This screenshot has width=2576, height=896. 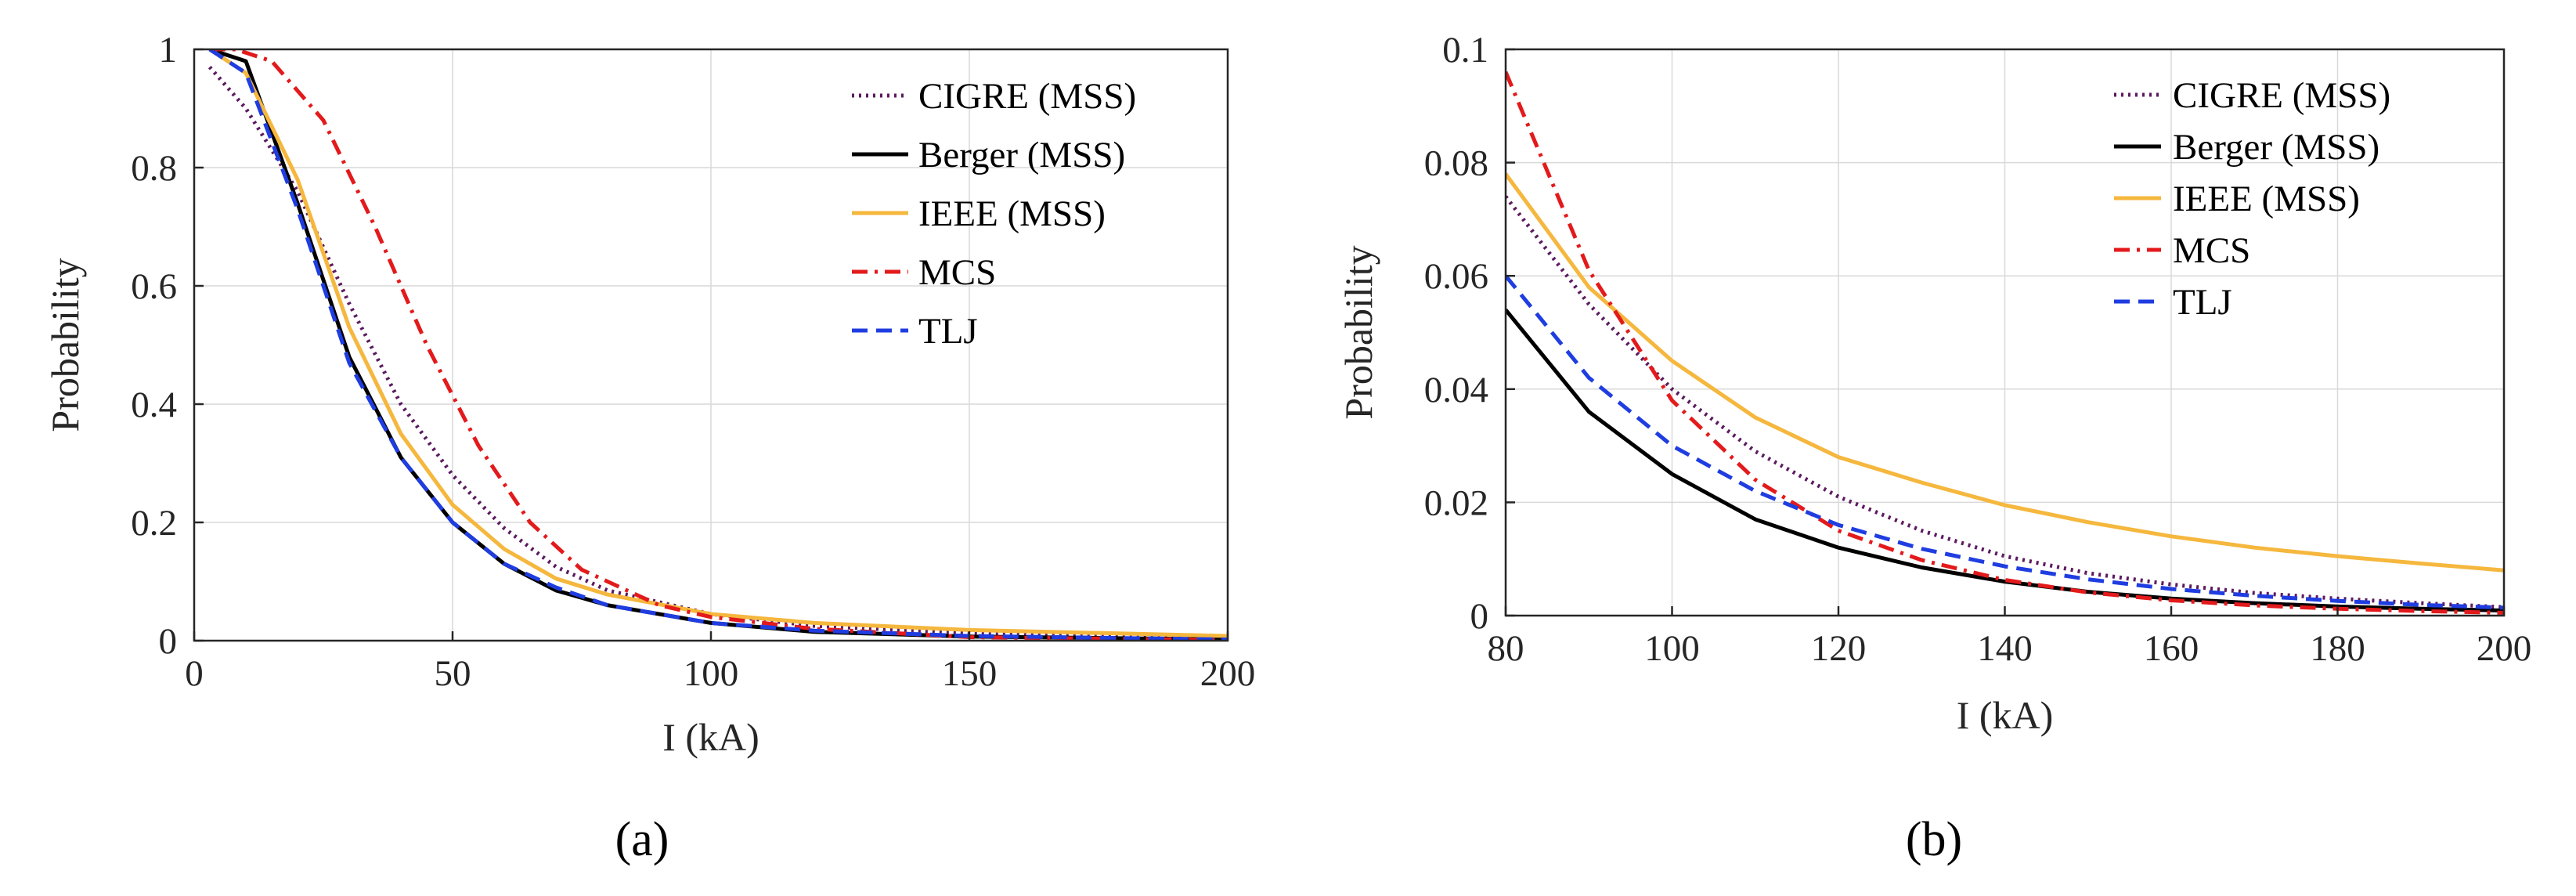 What do you see at coordinates (1506, 648) in the screenshot?
I see `x-tick-label: 80` at bounding box center [1506, 648].